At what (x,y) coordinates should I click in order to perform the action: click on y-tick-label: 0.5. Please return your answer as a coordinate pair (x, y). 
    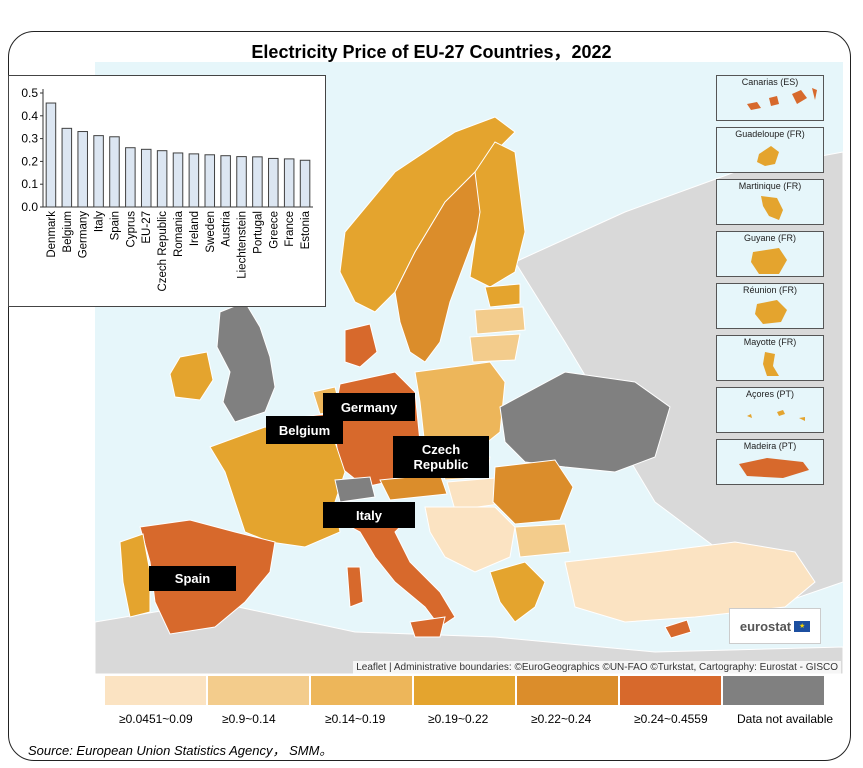
    Looking at the image, I should click on (29, 93).